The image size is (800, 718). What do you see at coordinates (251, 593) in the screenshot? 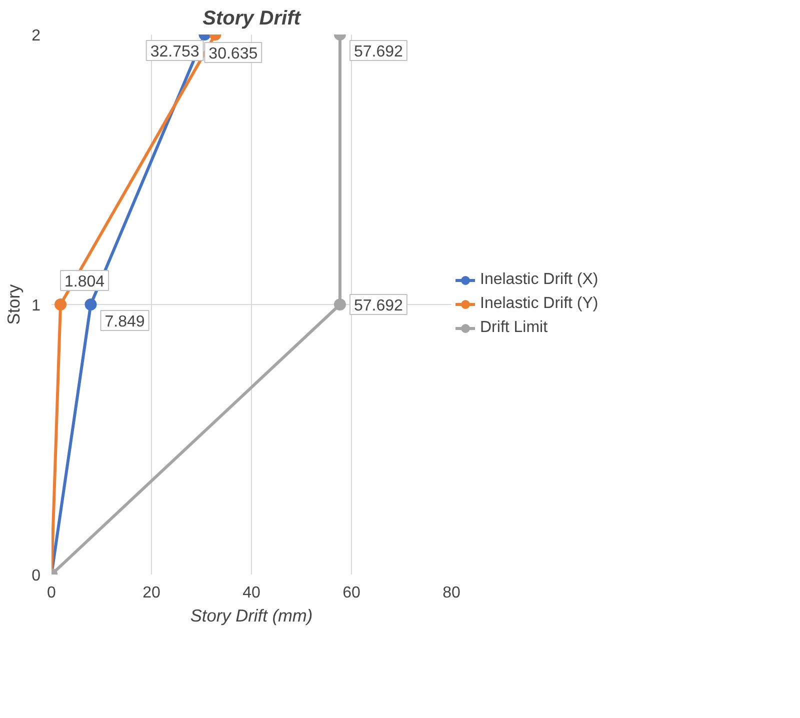
I see `x-tick-label: 40` at bounding box center [251, 593].